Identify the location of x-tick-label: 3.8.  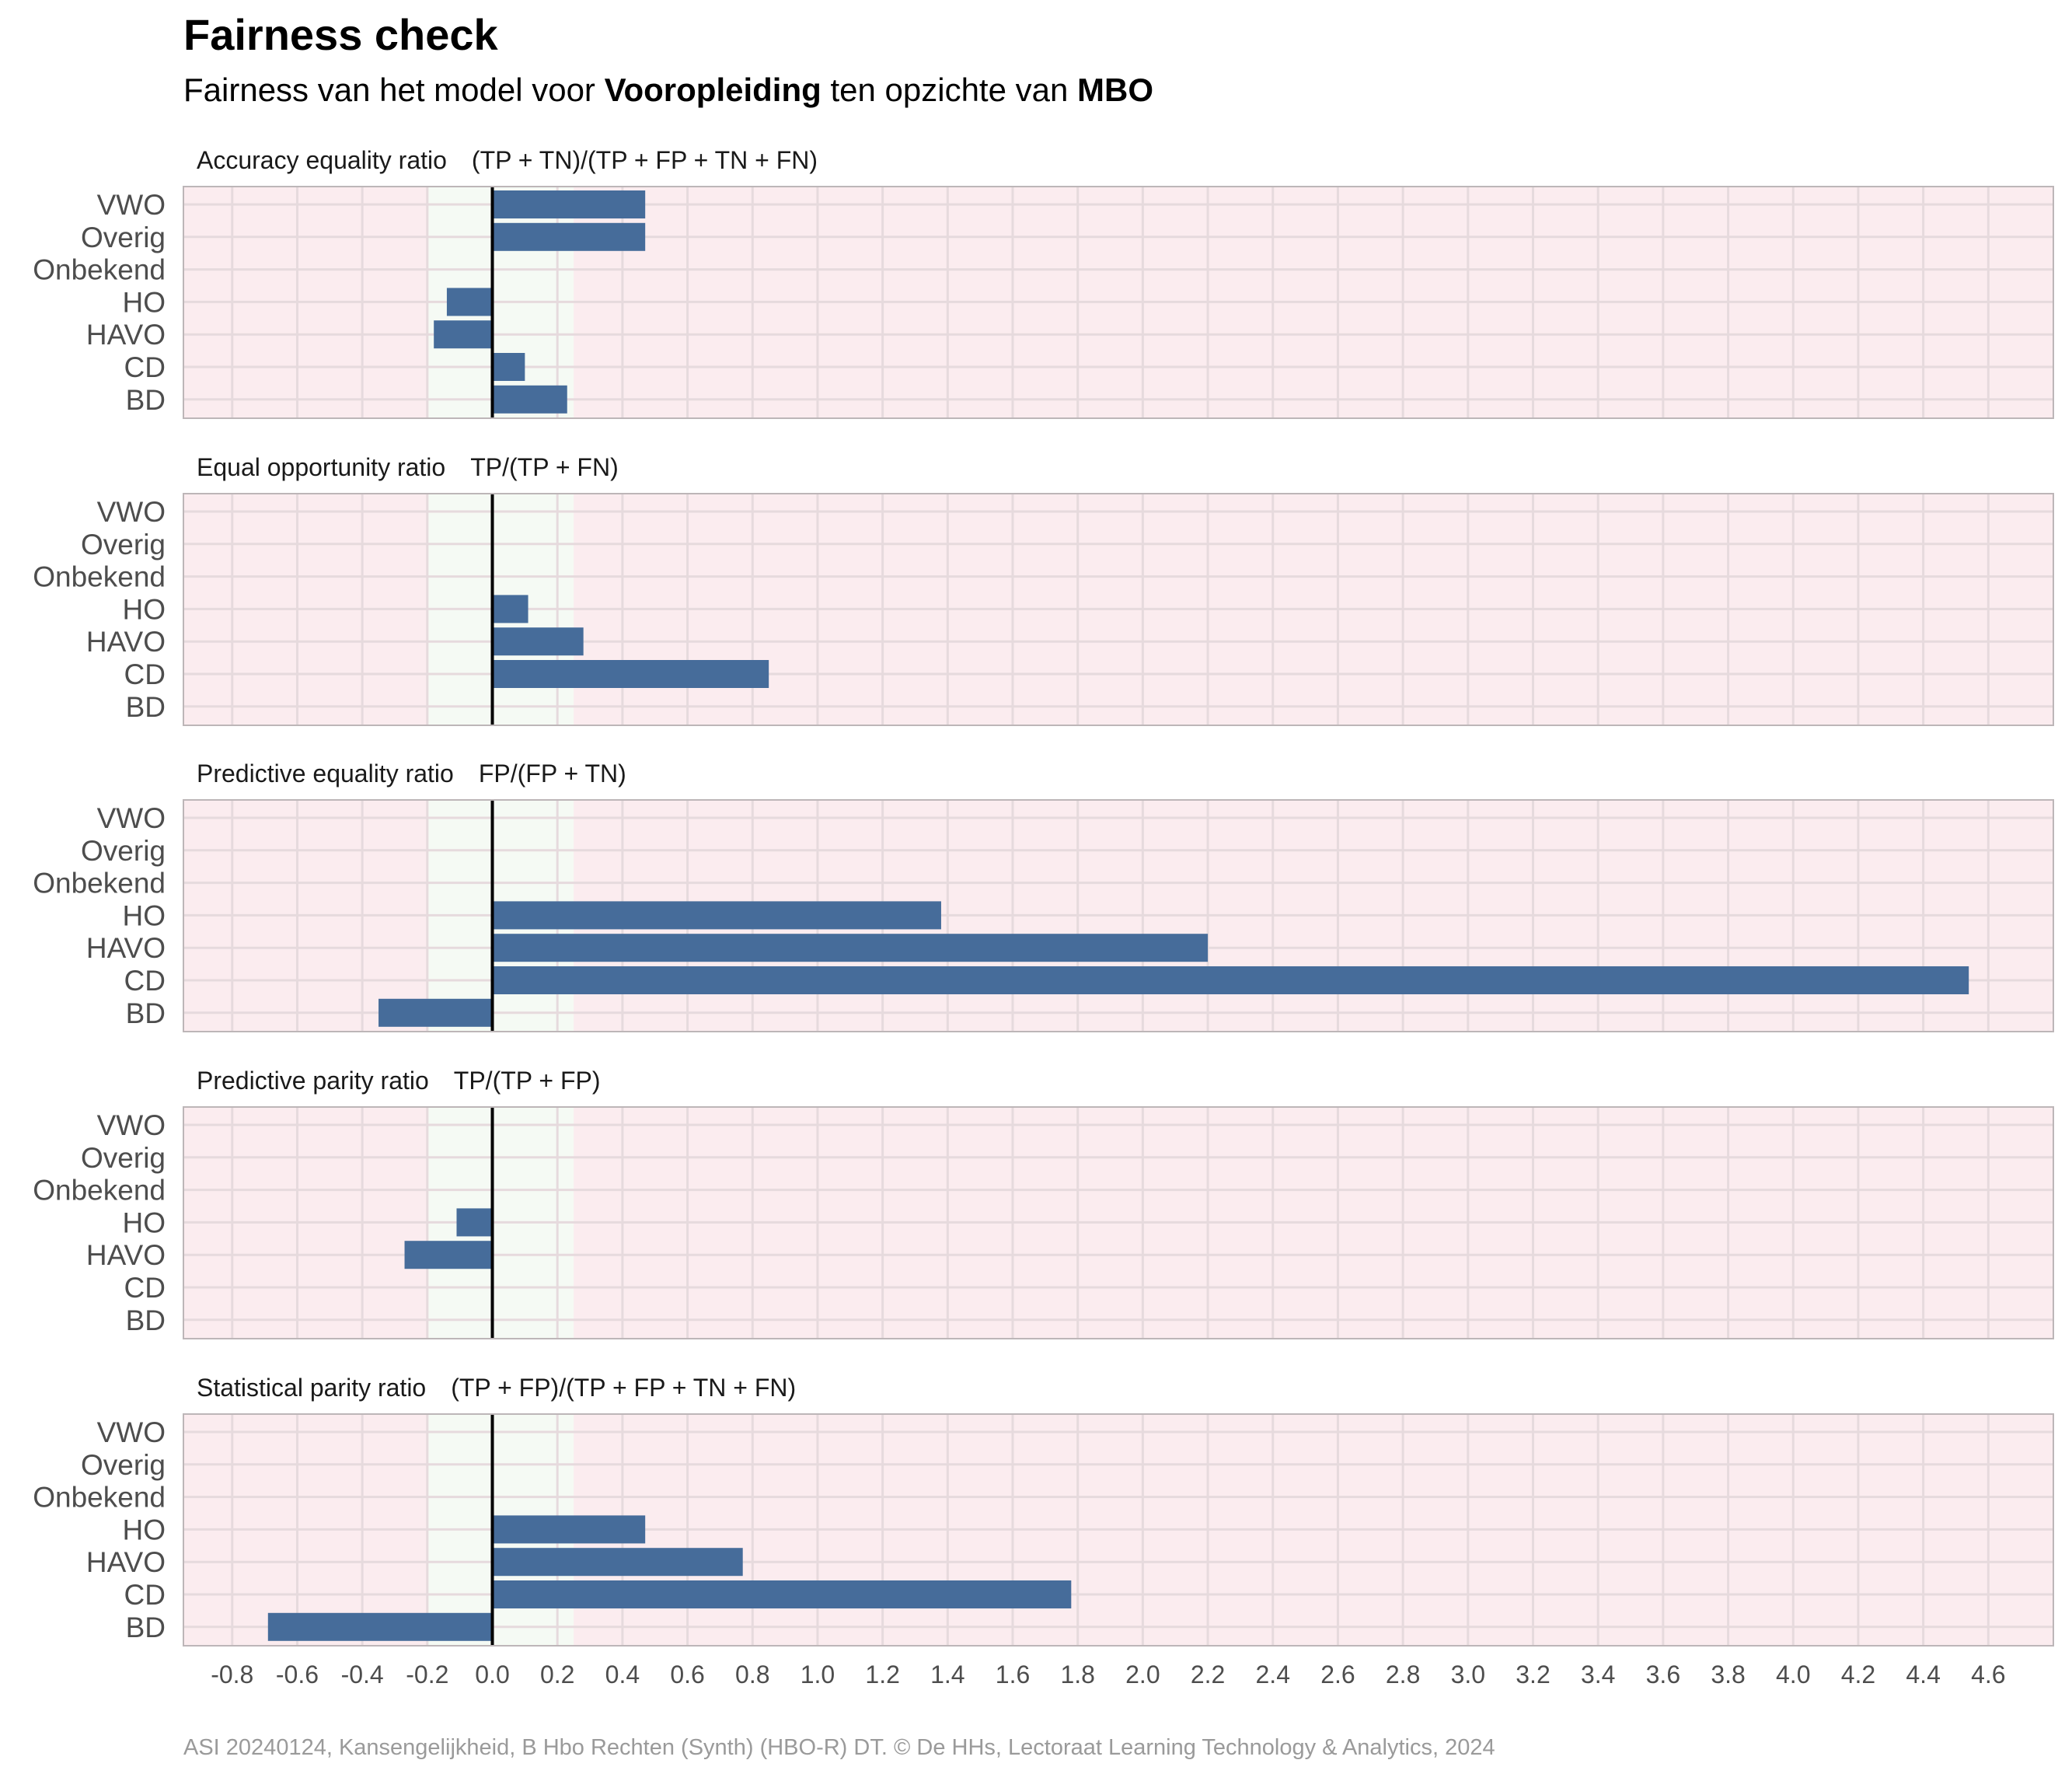
(1728, 1674).